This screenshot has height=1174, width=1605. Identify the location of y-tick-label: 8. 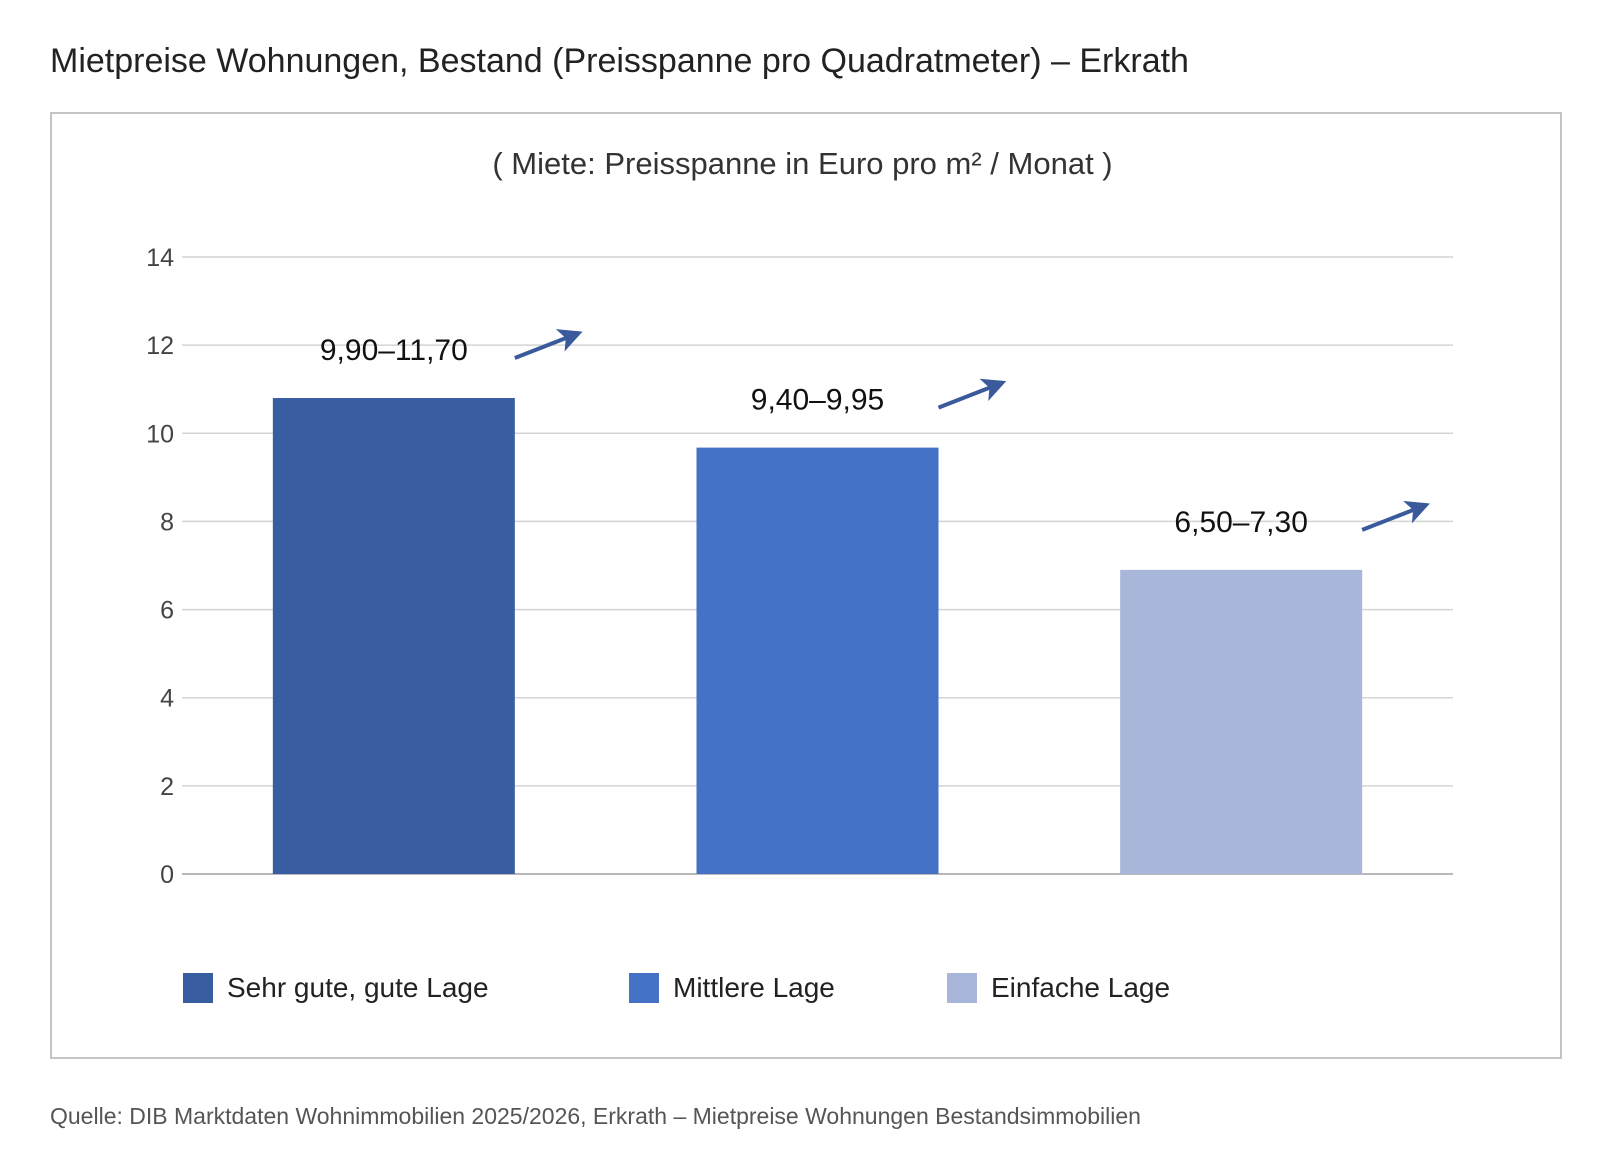
(167, 522).